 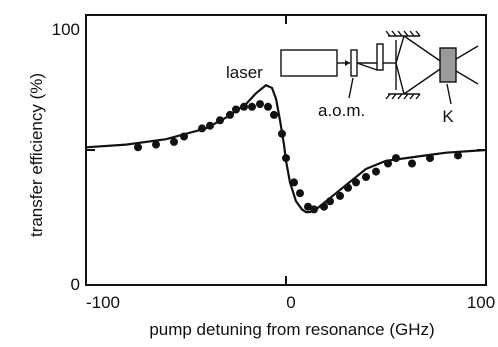 I want to click on k-cell, so click(x=448, y=65).